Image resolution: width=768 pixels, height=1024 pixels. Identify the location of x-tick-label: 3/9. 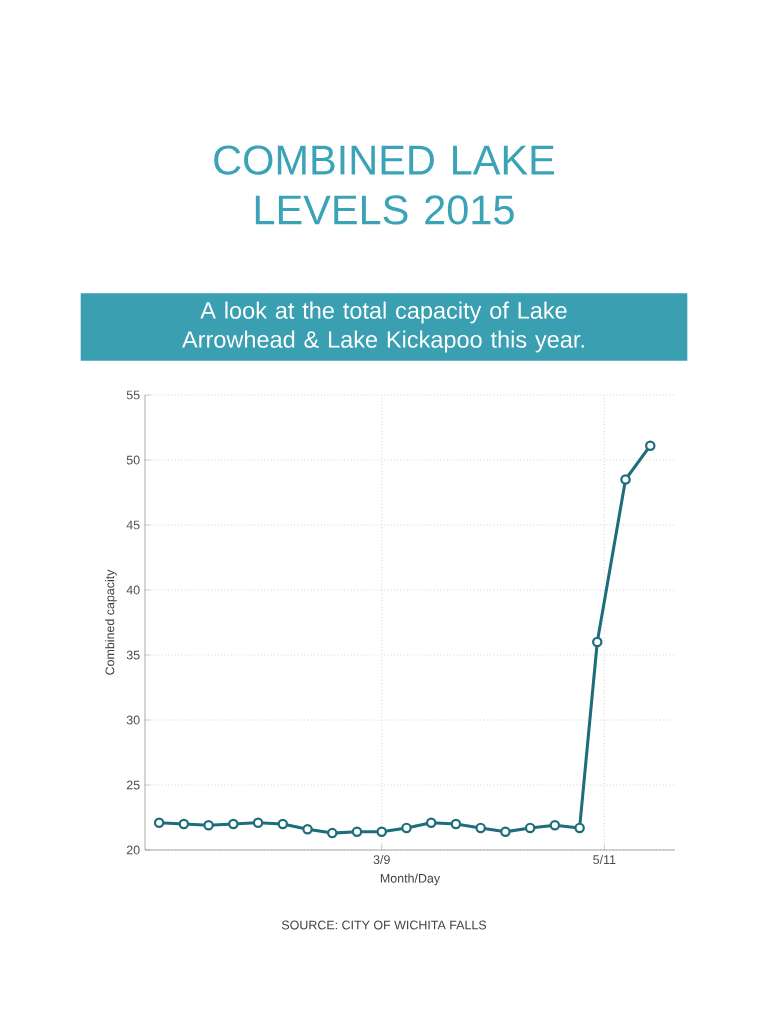
(381, 859).